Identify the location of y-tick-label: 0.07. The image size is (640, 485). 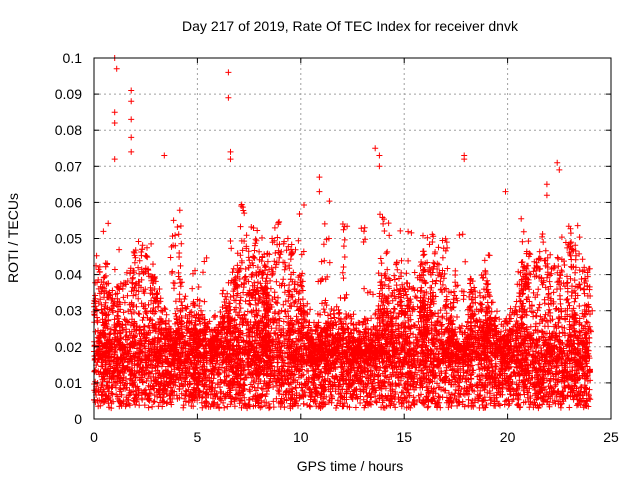
(68, 166).